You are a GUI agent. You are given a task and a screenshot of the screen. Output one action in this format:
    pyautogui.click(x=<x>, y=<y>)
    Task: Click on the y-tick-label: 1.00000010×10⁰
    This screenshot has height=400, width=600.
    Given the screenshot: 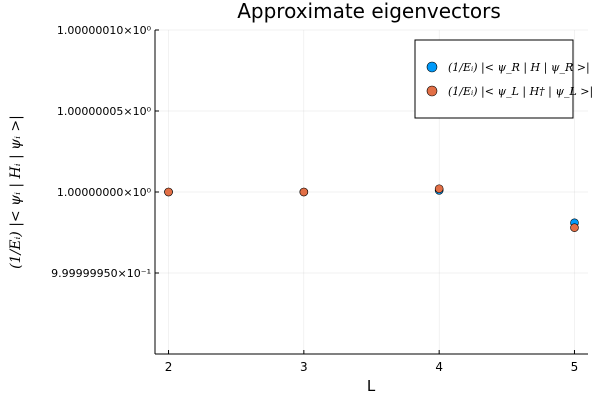 What is the action you would take?
    pyautogui.click(x=104, y=30)
    